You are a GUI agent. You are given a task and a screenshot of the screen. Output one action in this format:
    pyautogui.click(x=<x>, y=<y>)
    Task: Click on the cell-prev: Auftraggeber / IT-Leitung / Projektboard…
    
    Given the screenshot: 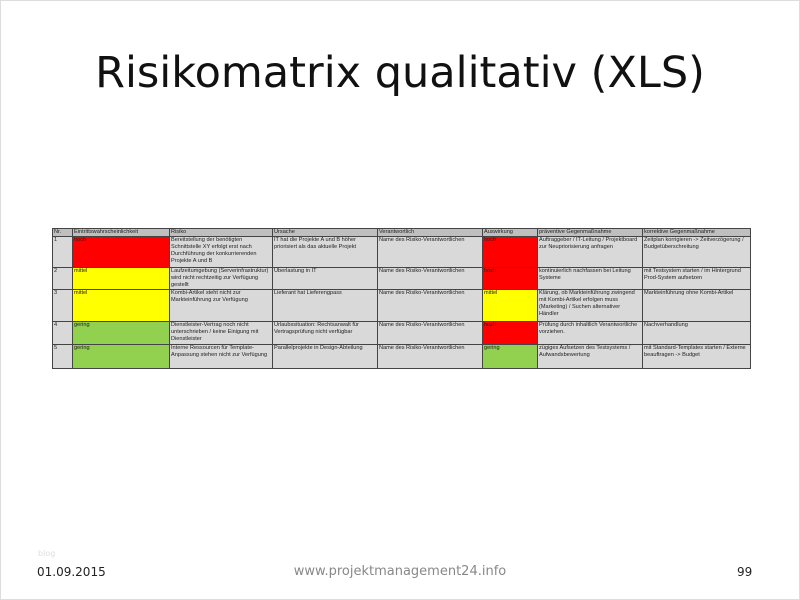 What is the action you would take?
    pyautogui.click(x=590, y=252)
    